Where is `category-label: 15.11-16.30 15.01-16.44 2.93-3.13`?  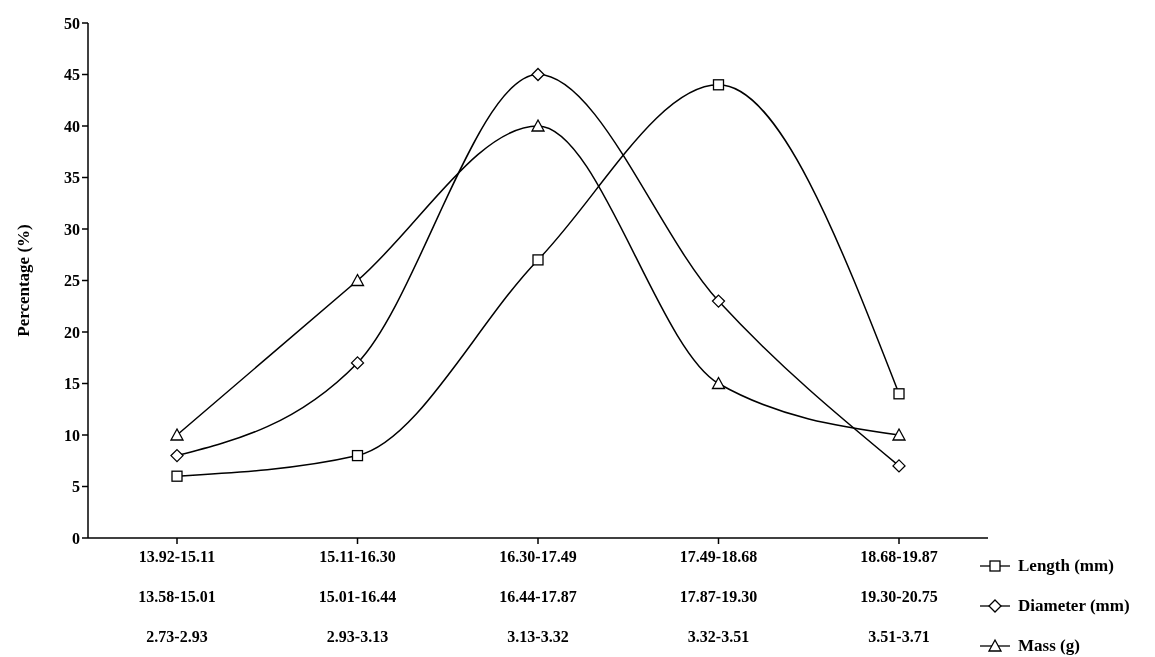
category-label: 15.11-16.30 15.01-16.44 2.93-3.13 is located at coordinates (357, 596).